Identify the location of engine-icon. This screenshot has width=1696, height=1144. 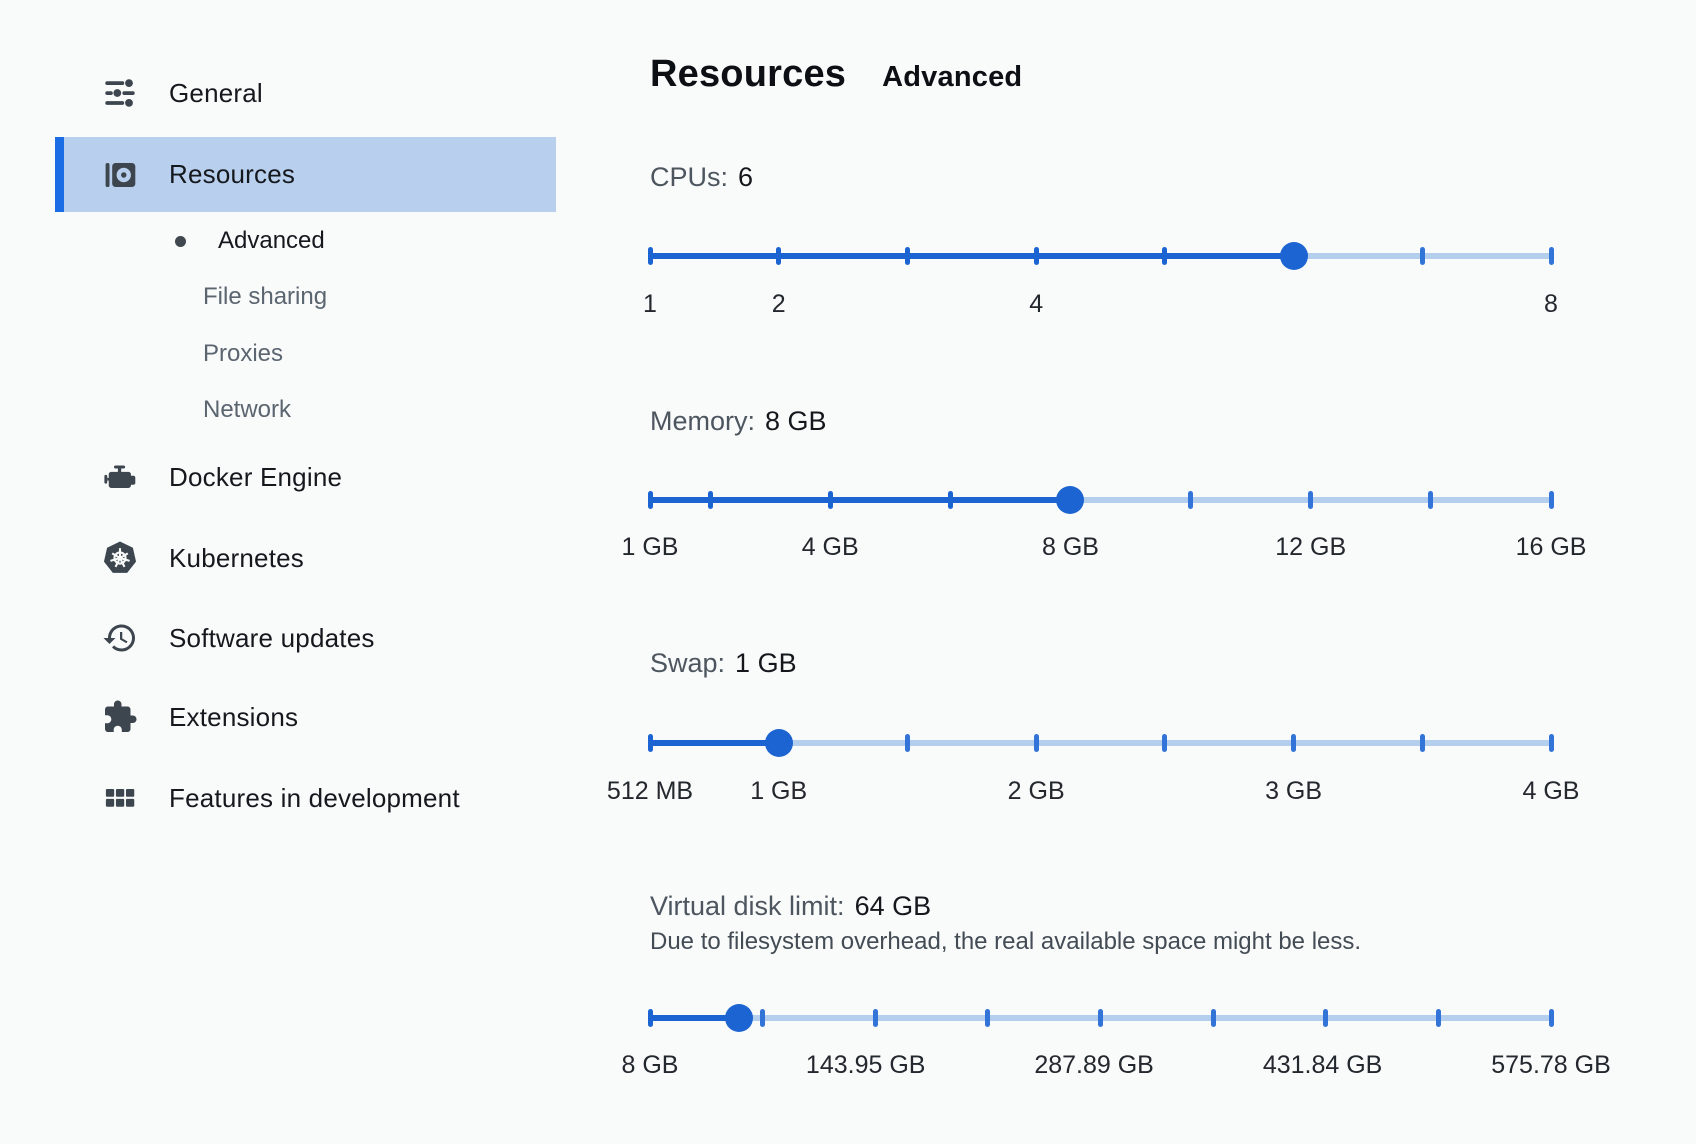
(120, 477).